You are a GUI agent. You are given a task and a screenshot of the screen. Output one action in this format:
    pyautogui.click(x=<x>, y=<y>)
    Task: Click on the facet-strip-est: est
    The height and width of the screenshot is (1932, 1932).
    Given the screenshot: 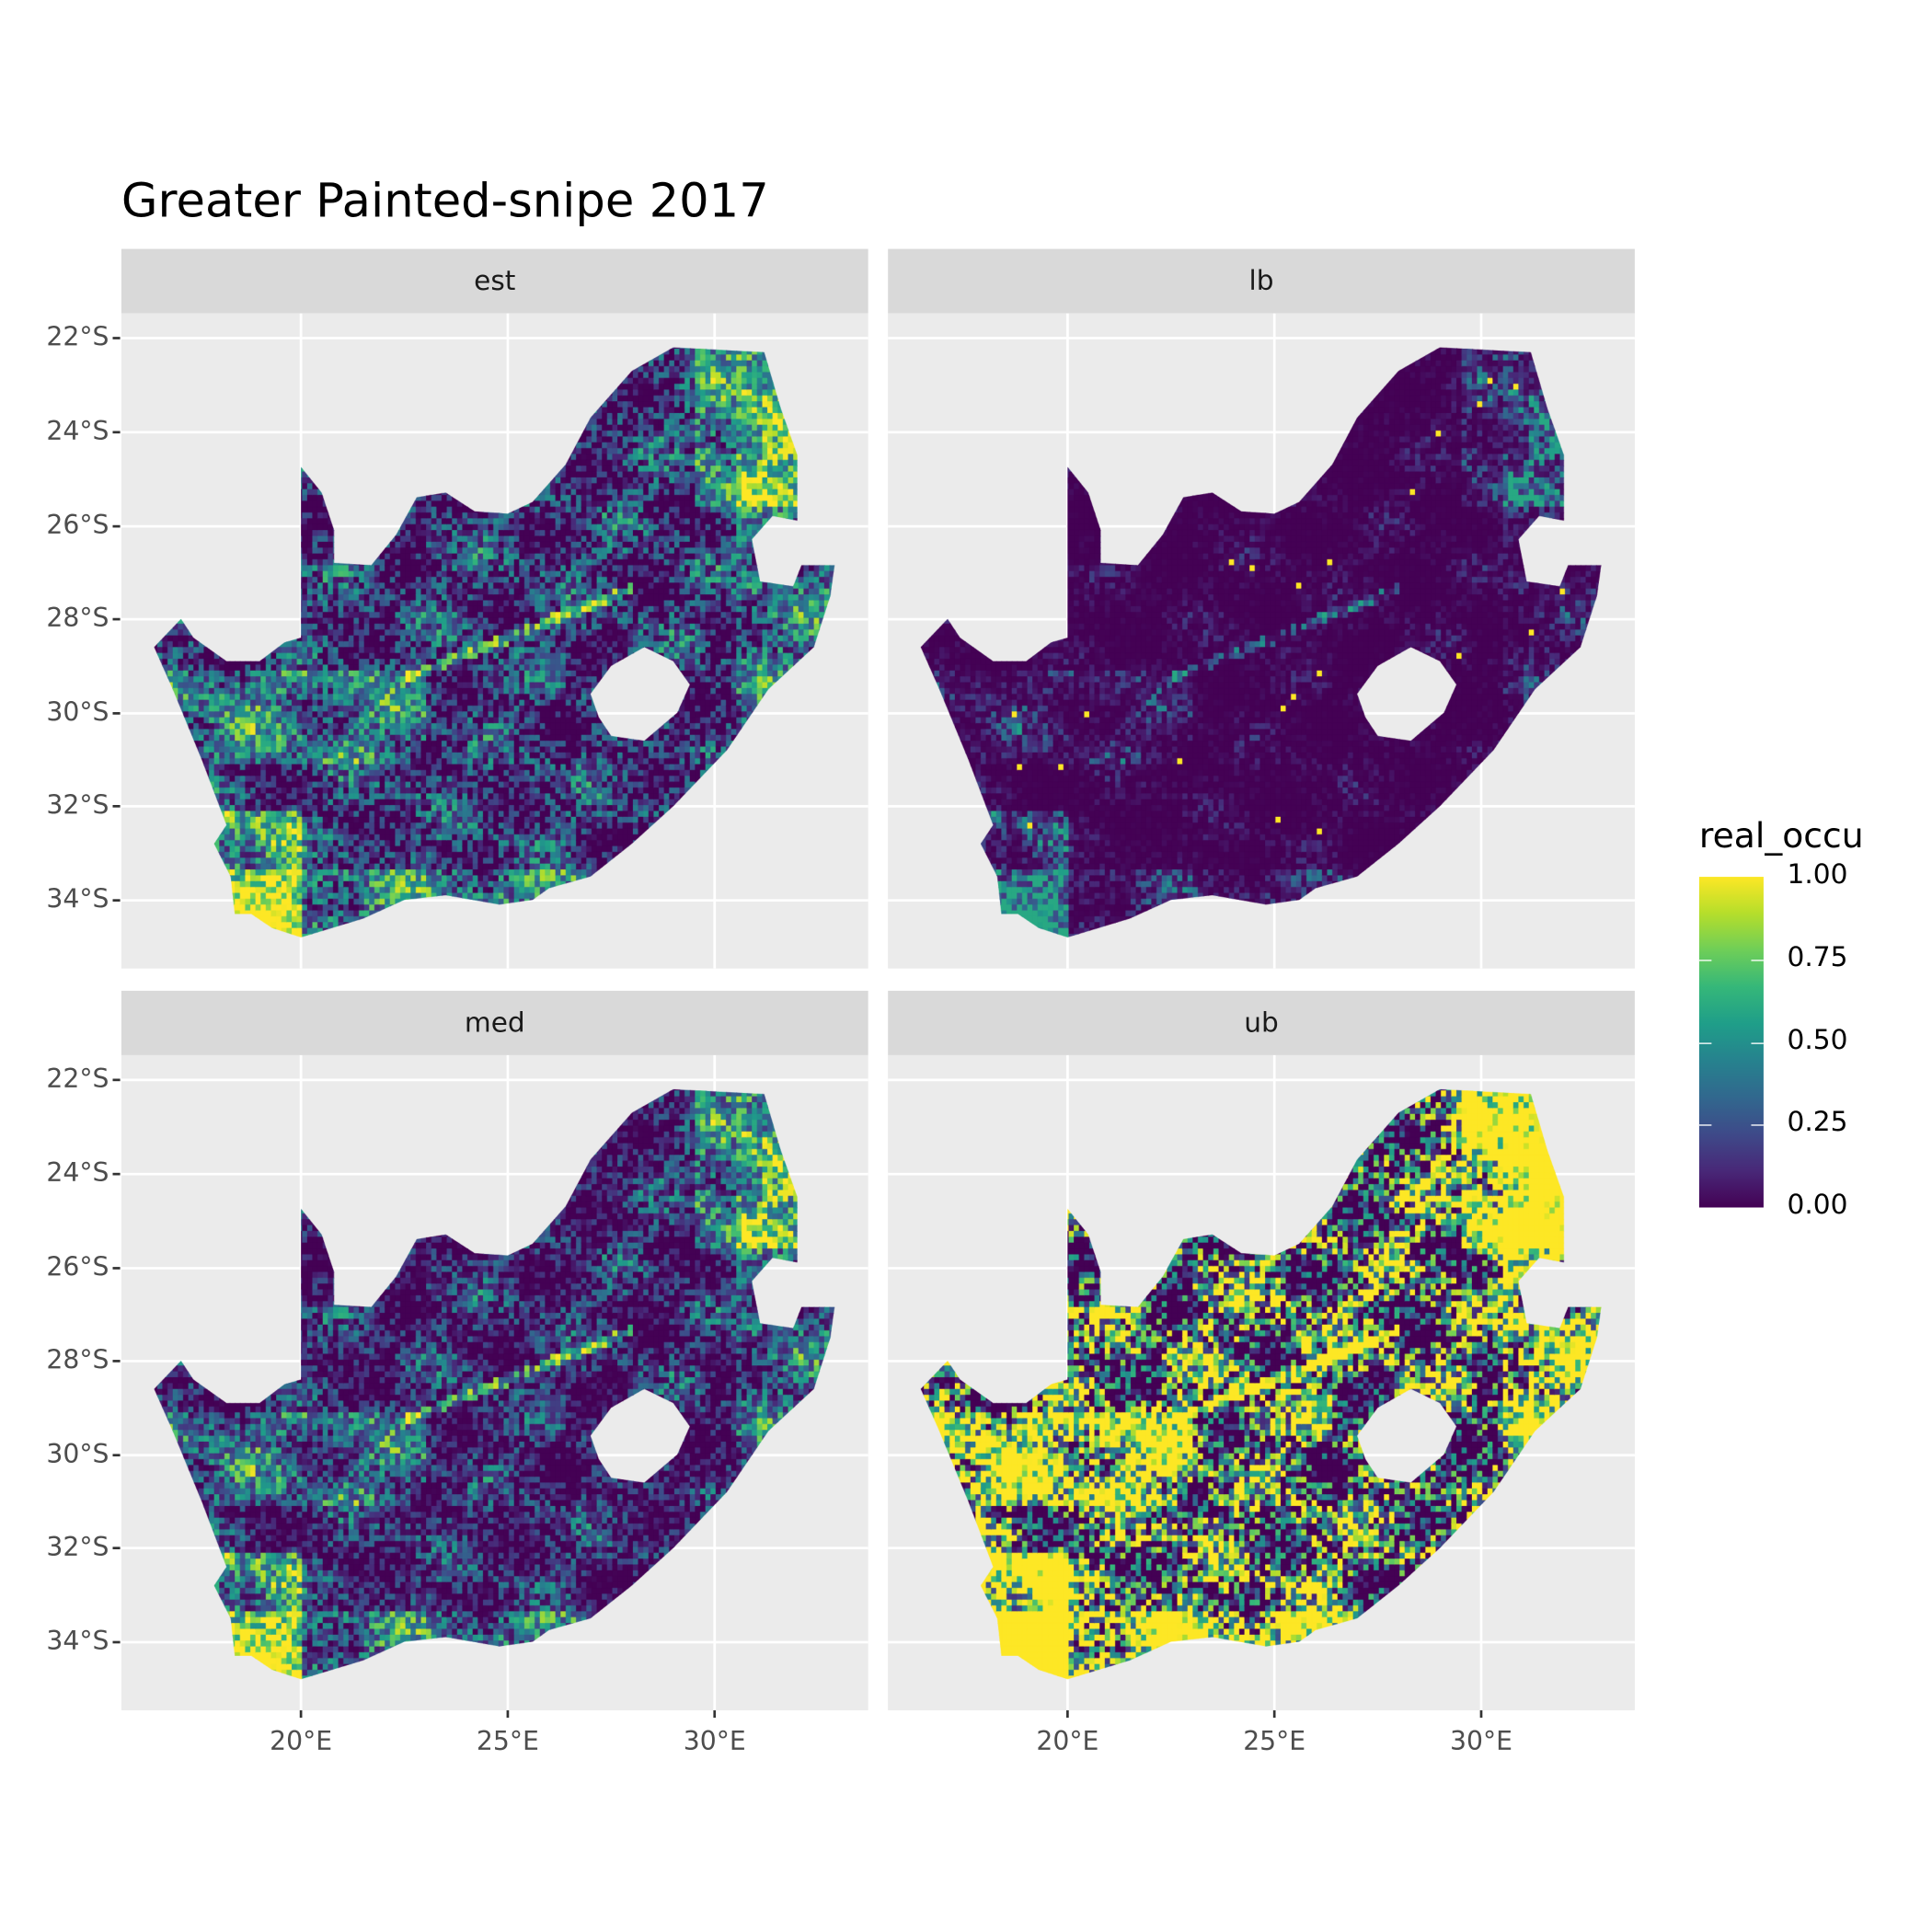 What is the action you would take?
    pyautogui.click(x=494, y=281)
    